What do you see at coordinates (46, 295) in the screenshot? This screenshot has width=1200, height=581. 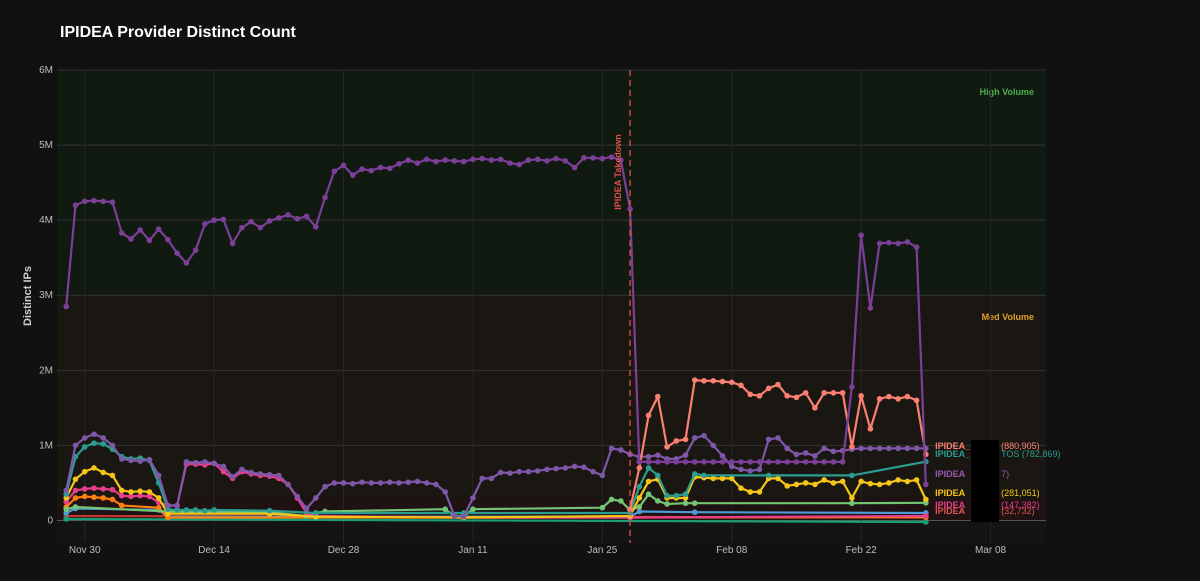 I see `y-tick-label: 3M` at bounding box center [46, 295].